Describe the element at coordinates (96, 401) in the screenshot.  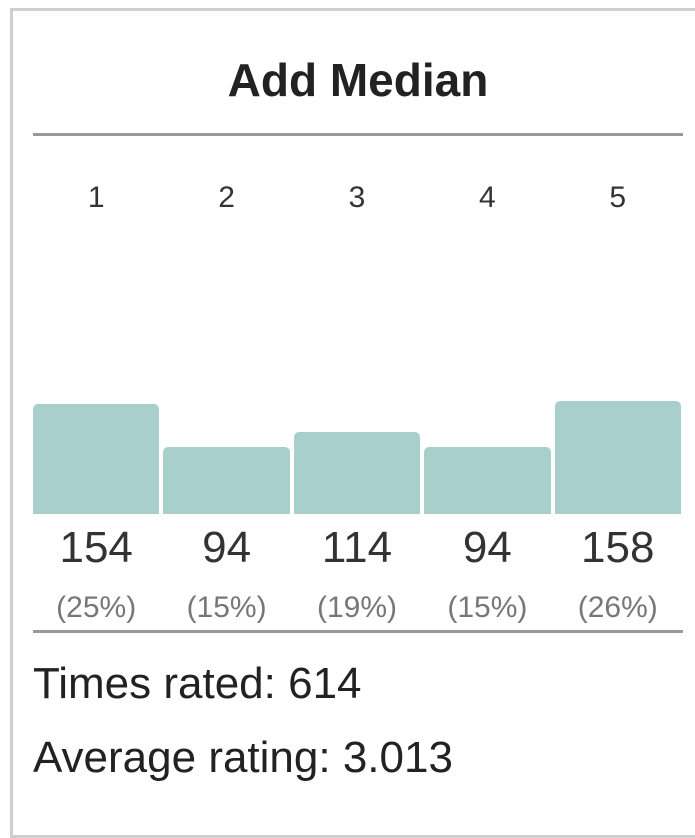
I see `rating-column: 1 154 (25%)` at that location.